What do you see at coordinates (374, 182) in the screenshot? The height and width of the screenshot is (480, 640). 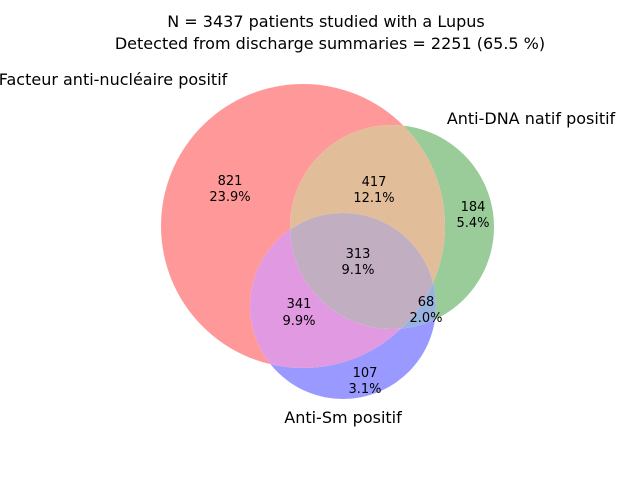 I see `region-count-a-and-b: 417` at bounding box center [374, 182].